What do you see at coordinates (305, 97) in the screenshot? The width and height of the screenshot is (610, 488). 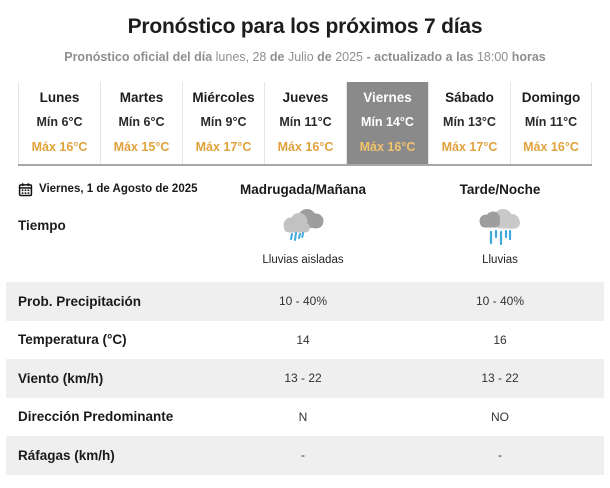 I see `day-name: Jueves` at bounding box center [305, 97].